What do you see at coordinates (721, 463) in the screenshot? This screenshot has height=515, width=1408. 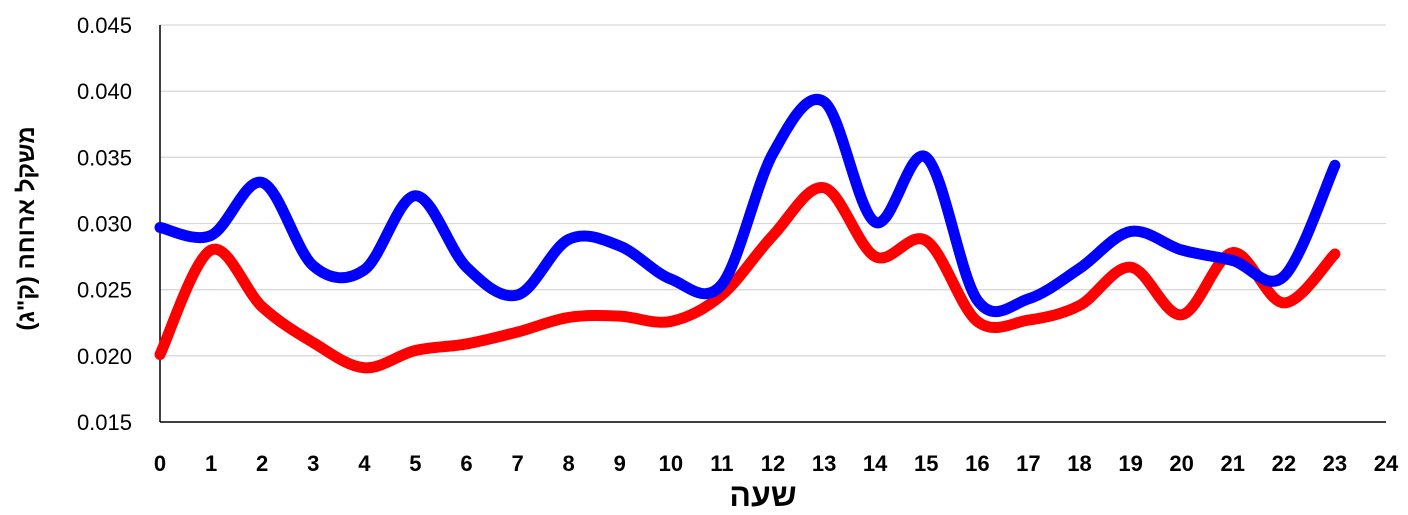 I see `x-tick-label: 11` at bounding box center [721, 463].